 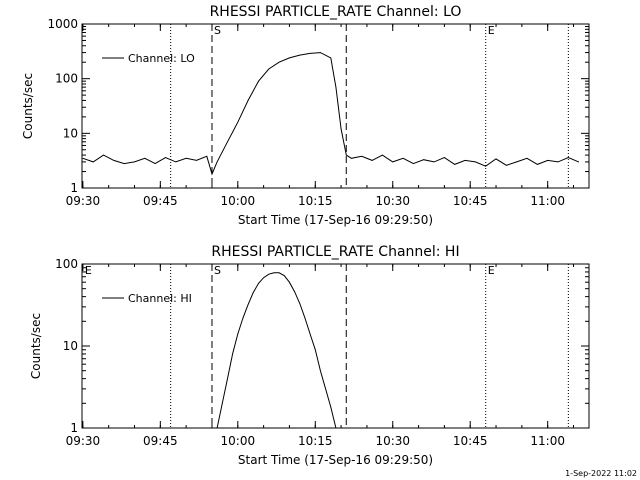 What do you see at coordinates (62, 24) in the screenshot?
I see `panel-1-y-tick-label: 1000` at bounding box center [62, 24].